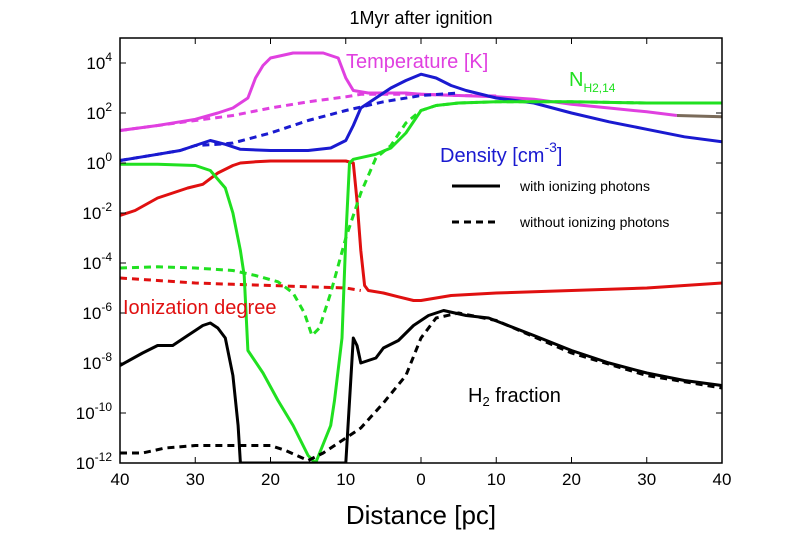 The width and height of the screenshot is (800, 533). I want to click on y-tick-label: 10⁻¹², so click(94, 461).